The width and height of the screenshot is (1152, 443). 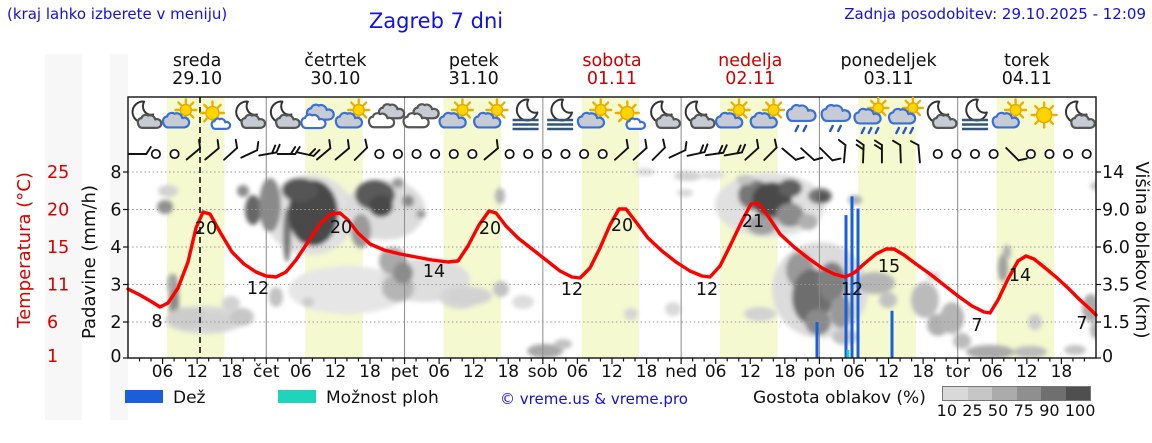 I want to click on rain-bar, so click(x=852, y=277).